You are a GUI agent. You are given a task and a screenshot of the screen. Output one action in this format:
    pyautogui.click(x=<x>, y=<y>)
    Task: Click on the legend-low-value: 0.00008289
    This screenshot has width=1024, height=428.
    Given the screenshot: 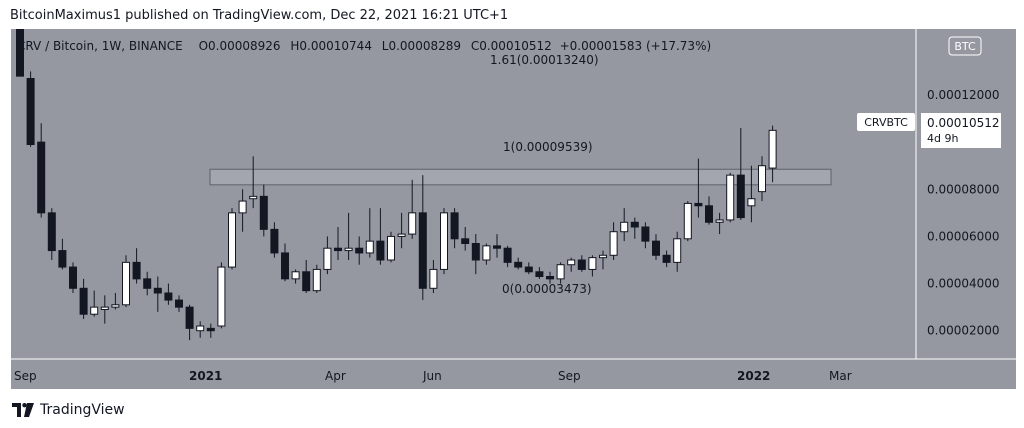 What is the action you would take?
    pyautogui.click(x=424, y=46)
    